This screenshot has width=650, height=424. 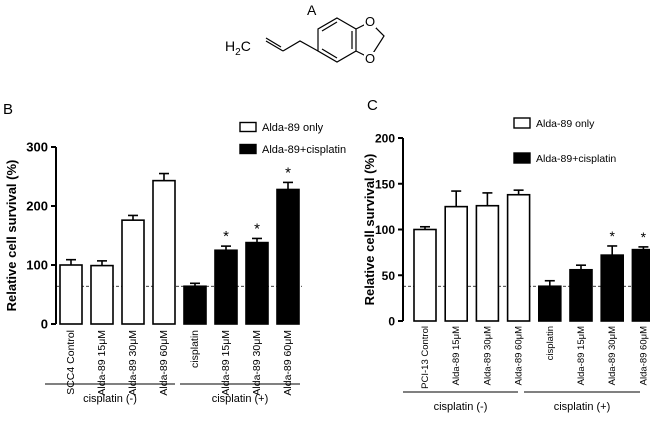 I want to click on oxygen-lower: O, so click(x=370, y=58).